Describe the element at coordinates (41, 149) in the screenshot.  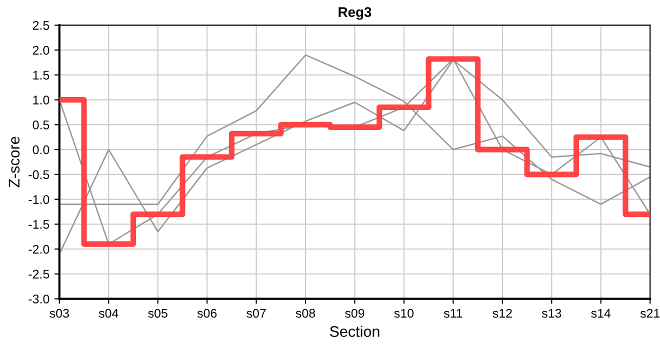
I see `y-tick-label: 0.0` at that location.